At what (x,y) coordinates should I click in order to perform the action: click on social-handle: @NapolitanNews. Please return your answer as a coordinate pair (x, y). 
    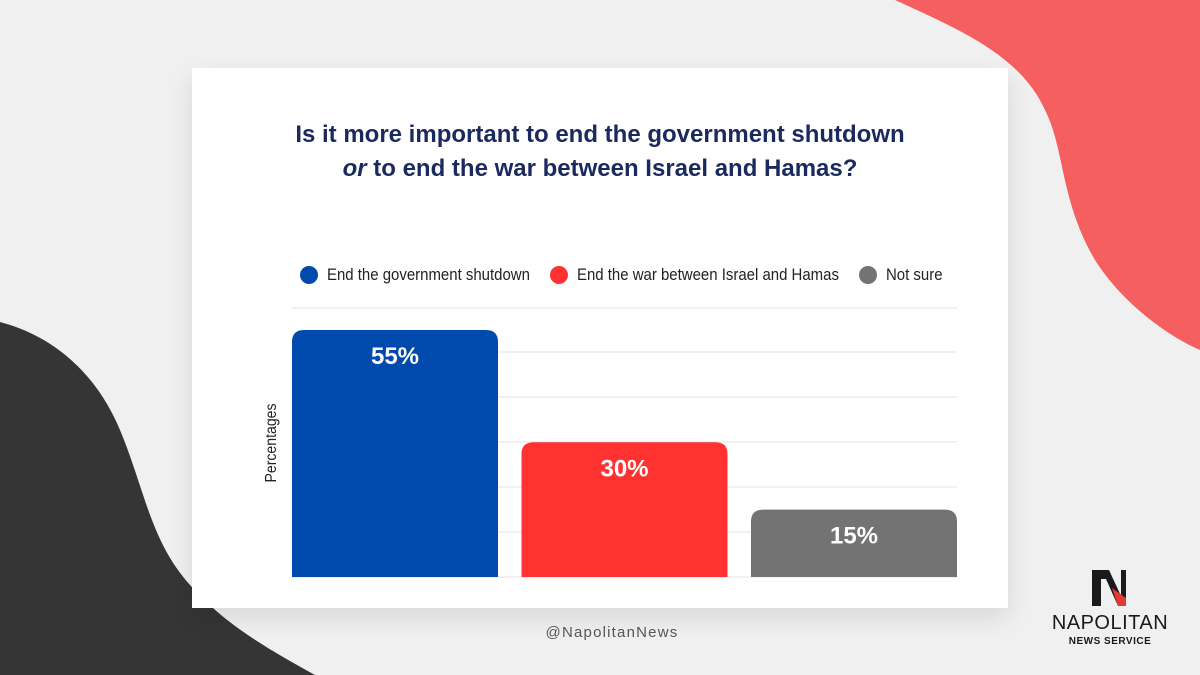
    Looking at the image, I should click on (612, 632).